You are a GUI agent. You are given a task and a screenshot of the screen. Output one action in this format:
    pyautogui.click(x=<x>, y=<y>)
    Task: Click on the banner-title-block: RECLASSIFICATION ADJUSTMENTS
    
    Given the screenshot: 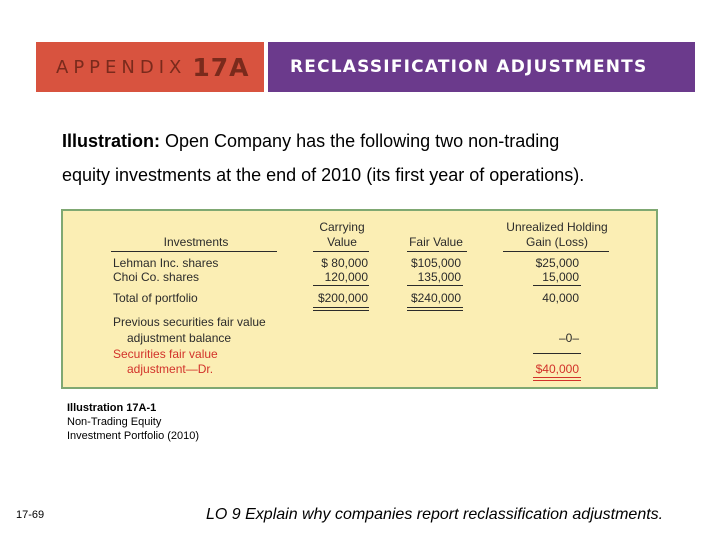 What is the action you would take?
    pyautogui.click(x=481, y=67)
    